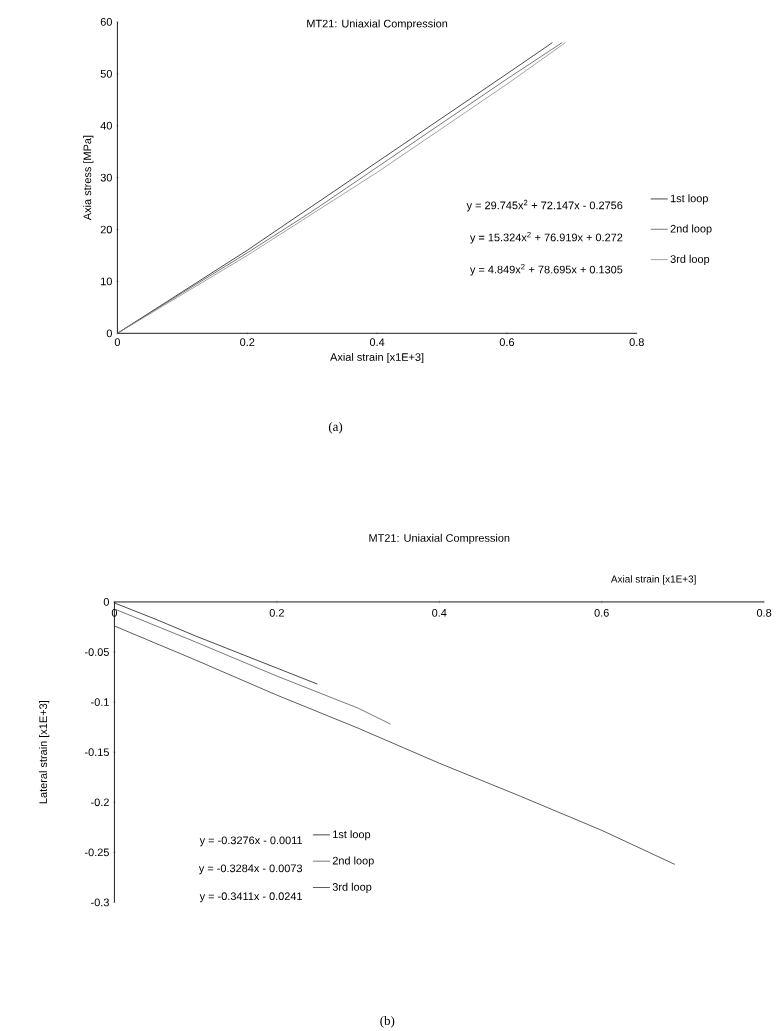 Image resolution: width=781 pixels, height=1031 pixels. What do you see at coordinates (250, 869) in the screenshot?
I see `annotation: y = -0.3284x - 0.0073` at bounding box center [250, 869].